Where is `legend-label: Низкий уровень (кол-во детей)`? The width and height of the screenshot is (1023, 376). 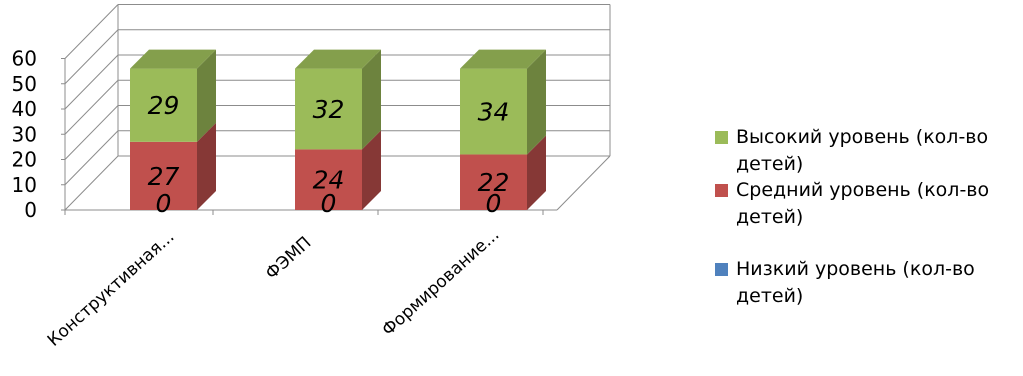 legend-label: Низкий уровень (кол-во детей) is located at coordinates (855, 282).